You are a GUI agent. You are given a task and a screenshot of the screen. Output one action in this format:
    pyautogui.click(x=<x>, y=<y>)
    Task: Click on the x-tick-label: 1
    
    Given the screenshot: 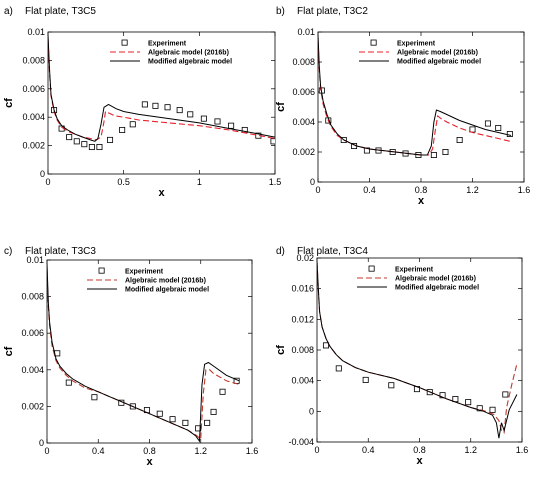 What is the action you would take?
    pyautogui.click(x=199, y=182)
    